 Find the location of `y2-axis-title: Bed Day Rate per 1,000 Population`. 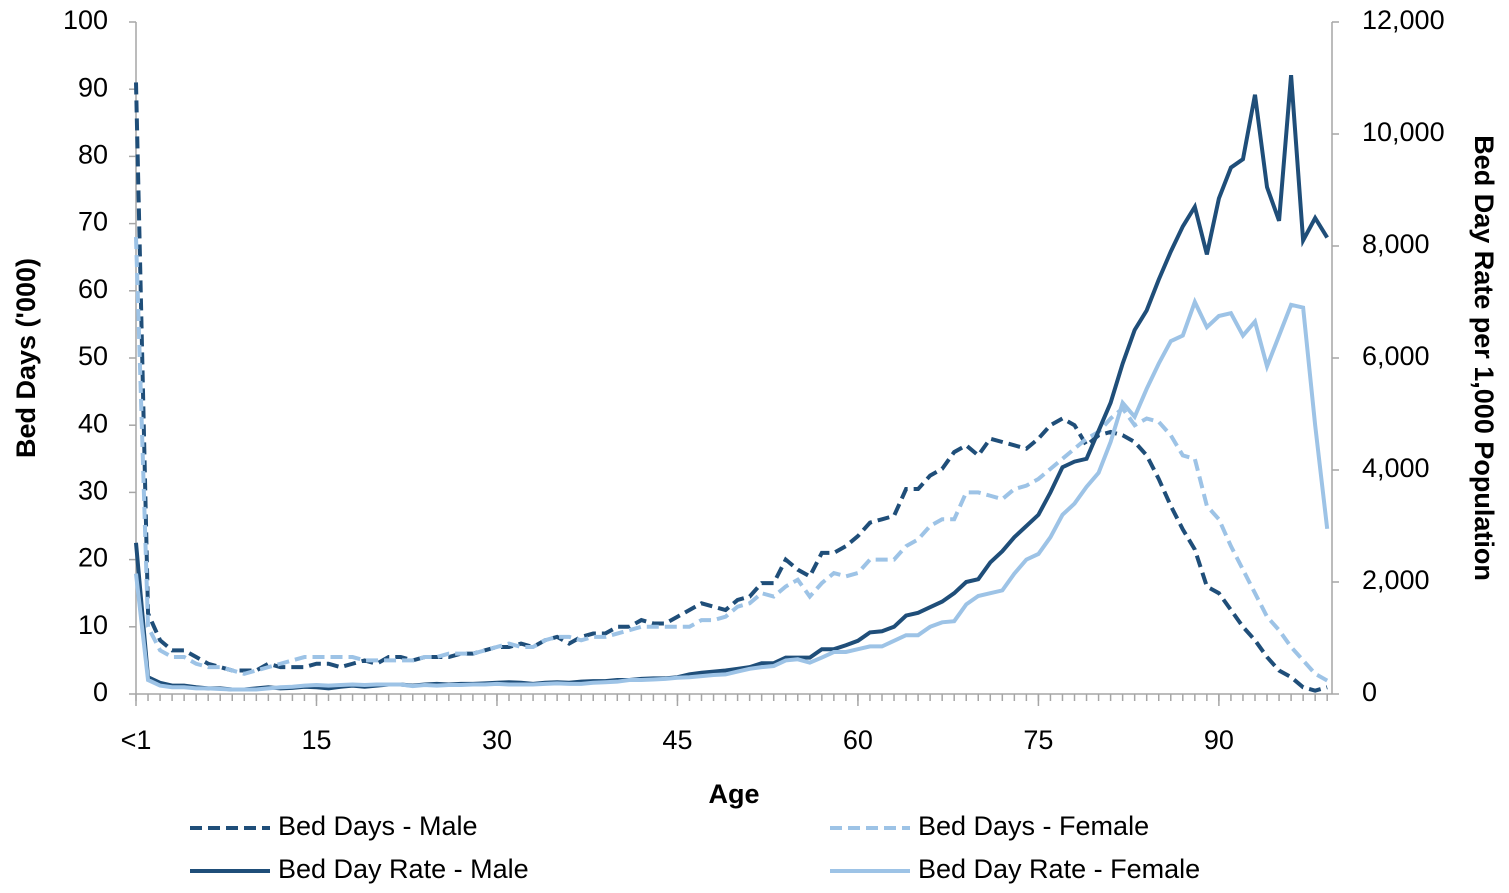

y2-axis-title: Bed Day Rate per 1,000 Population is located at coordinates (1484, 358).